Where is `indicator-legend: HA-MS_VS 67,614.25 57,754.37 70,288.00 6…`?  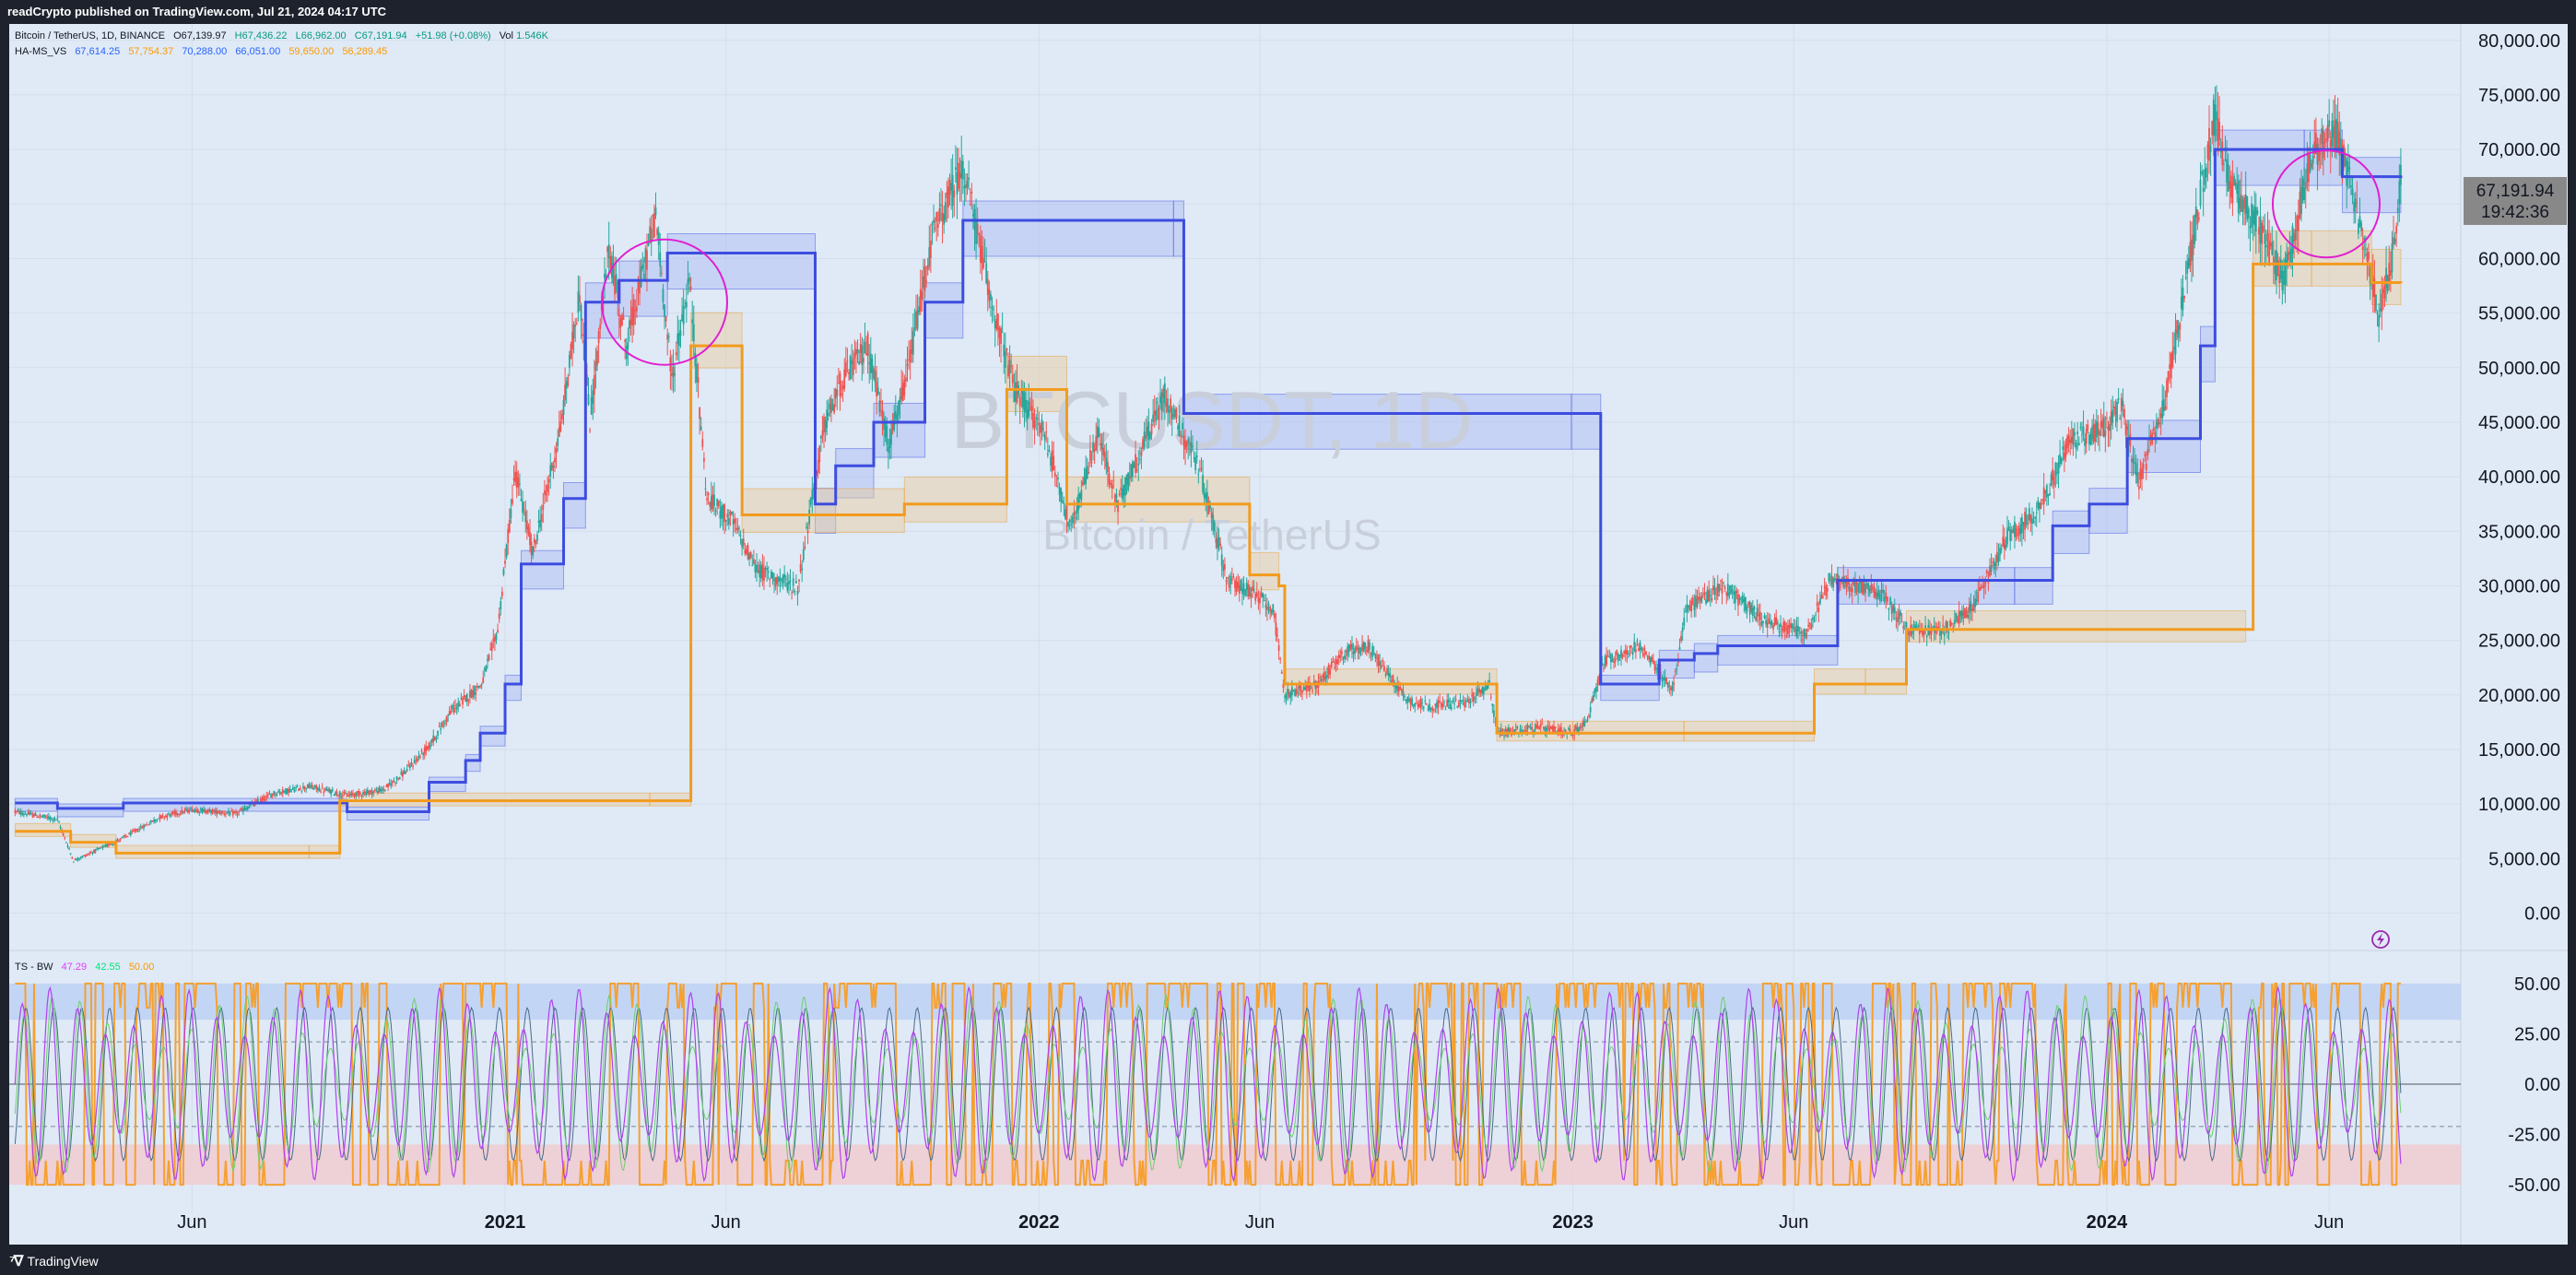 indicator-legend: HA-MS_VS 67,614.25 57,754.37 70,288.00 6… is located at coordinates (201, 51).